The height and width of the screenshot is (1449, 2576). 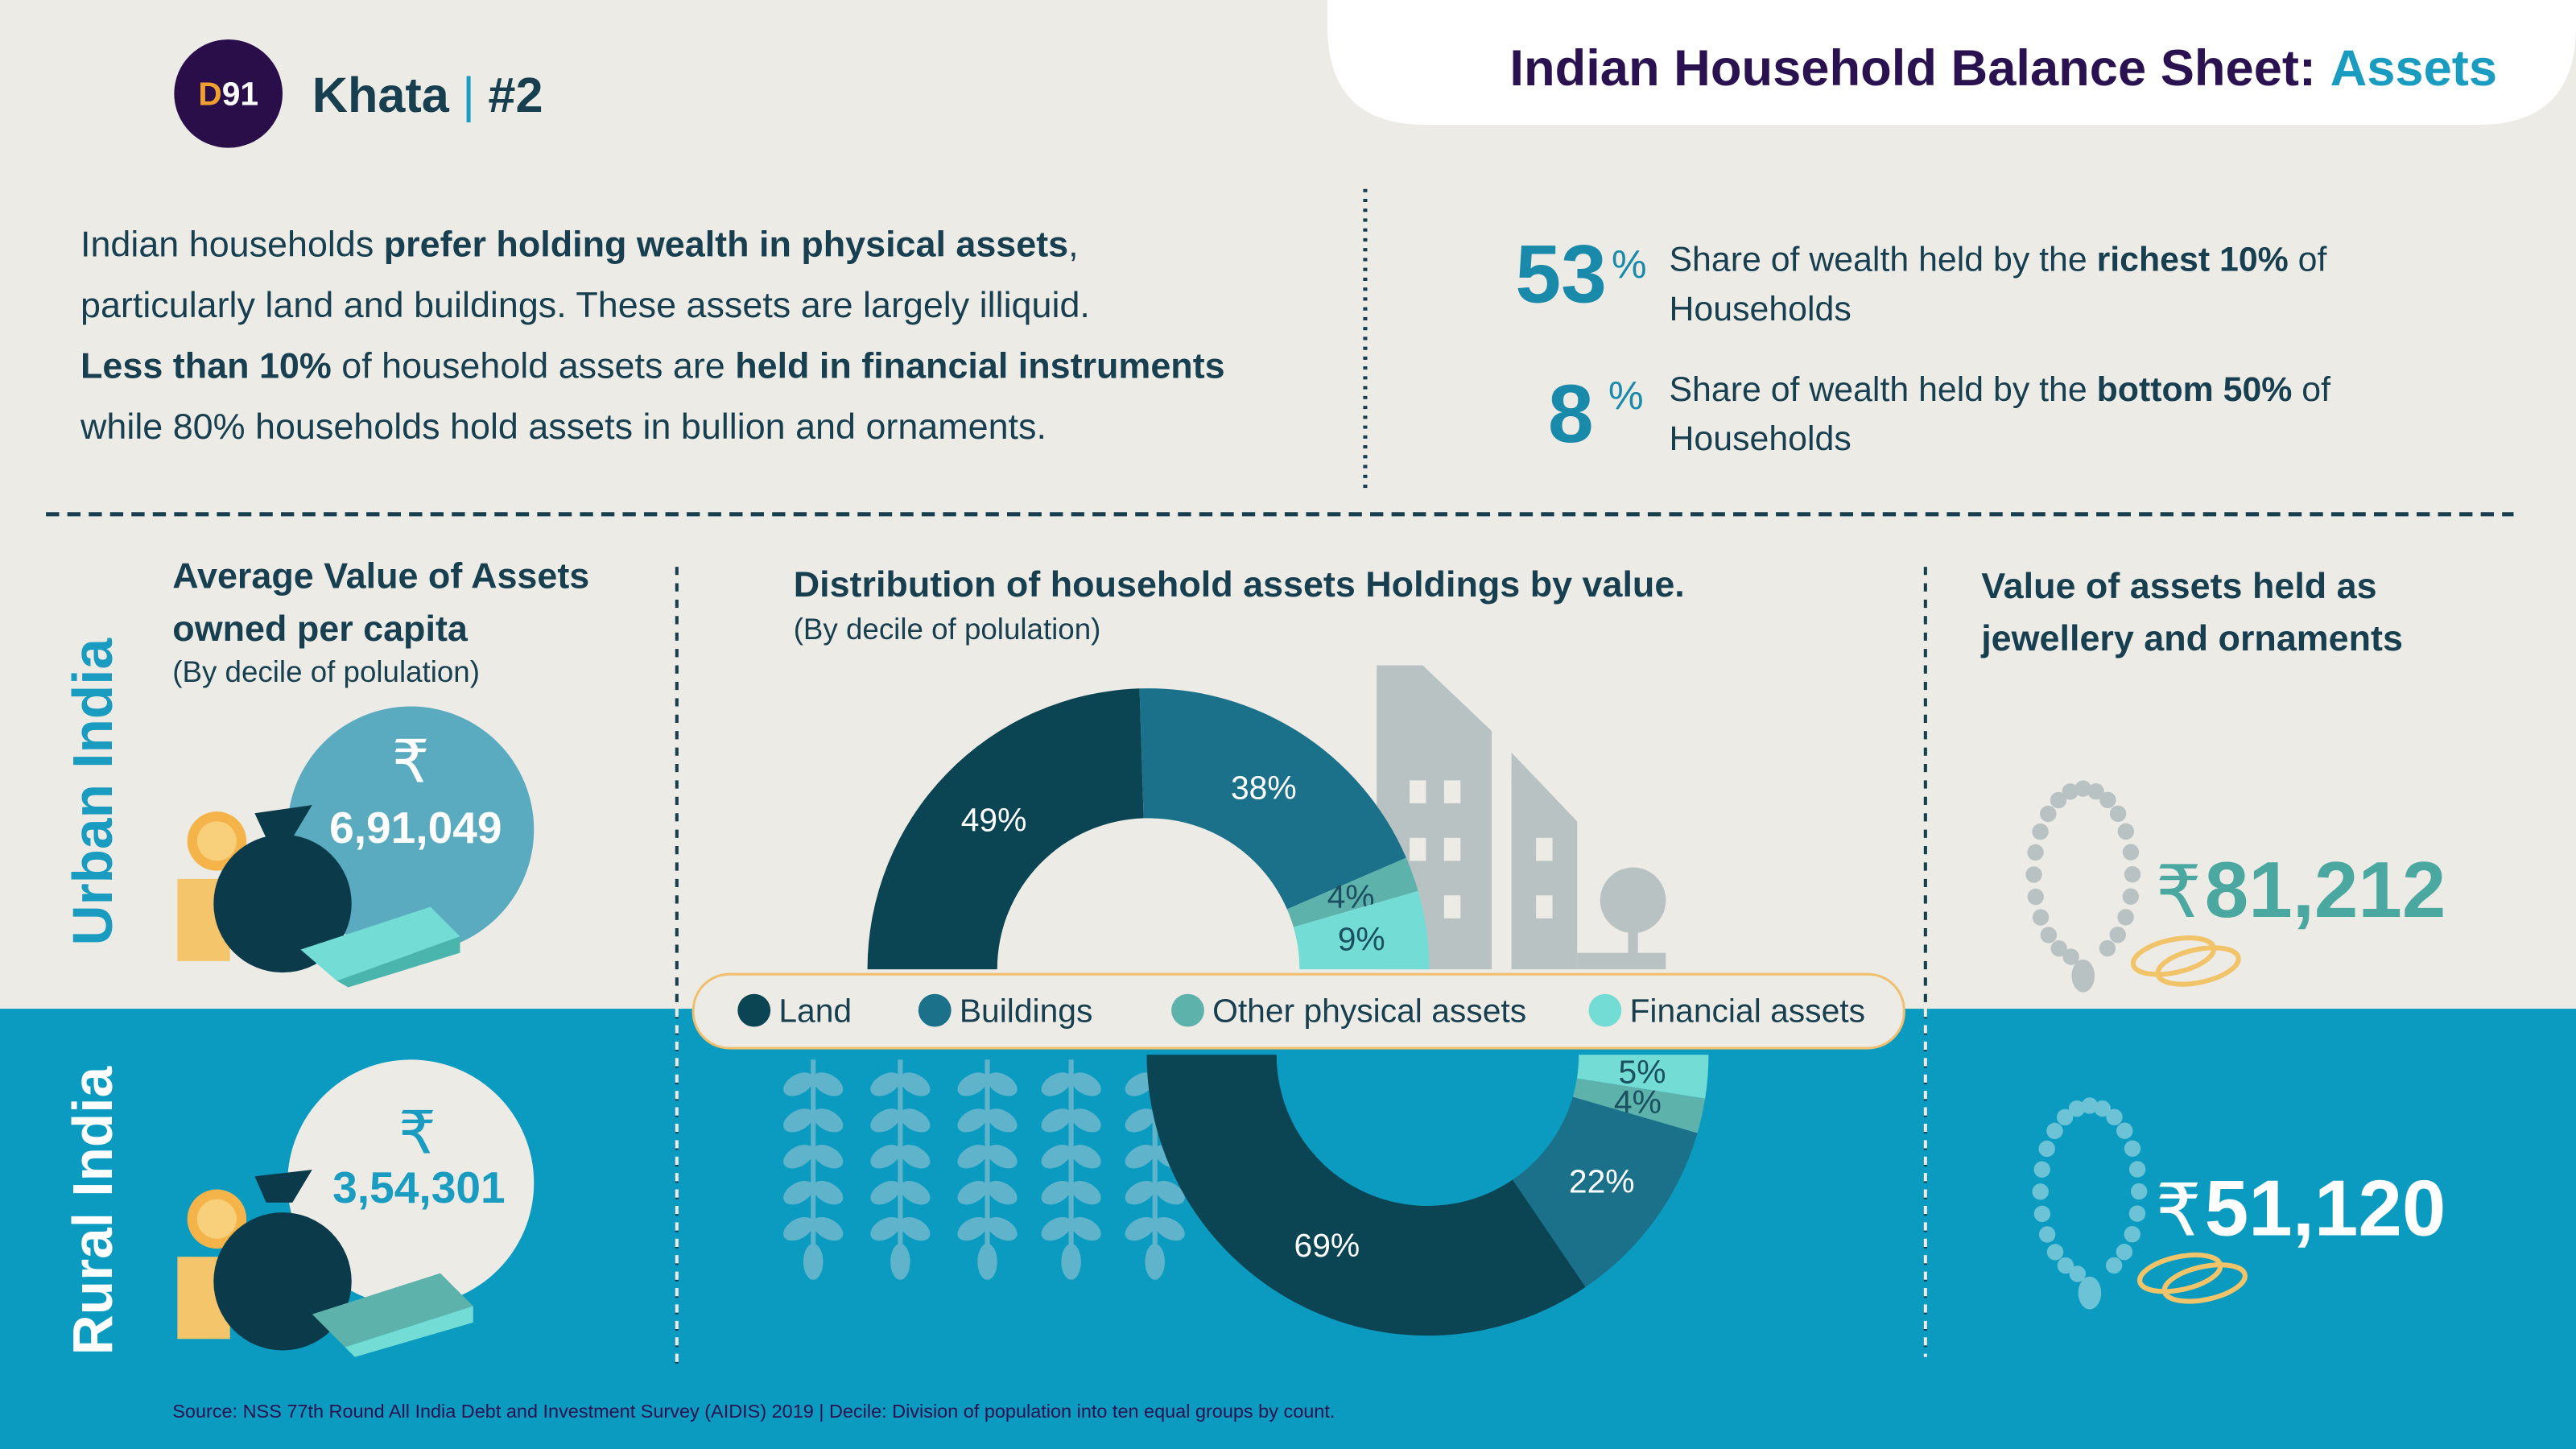 What do you see at coordinates (209, 94) in the screenshot?
I see `logo-text: D` at bounding box center [209, 94].